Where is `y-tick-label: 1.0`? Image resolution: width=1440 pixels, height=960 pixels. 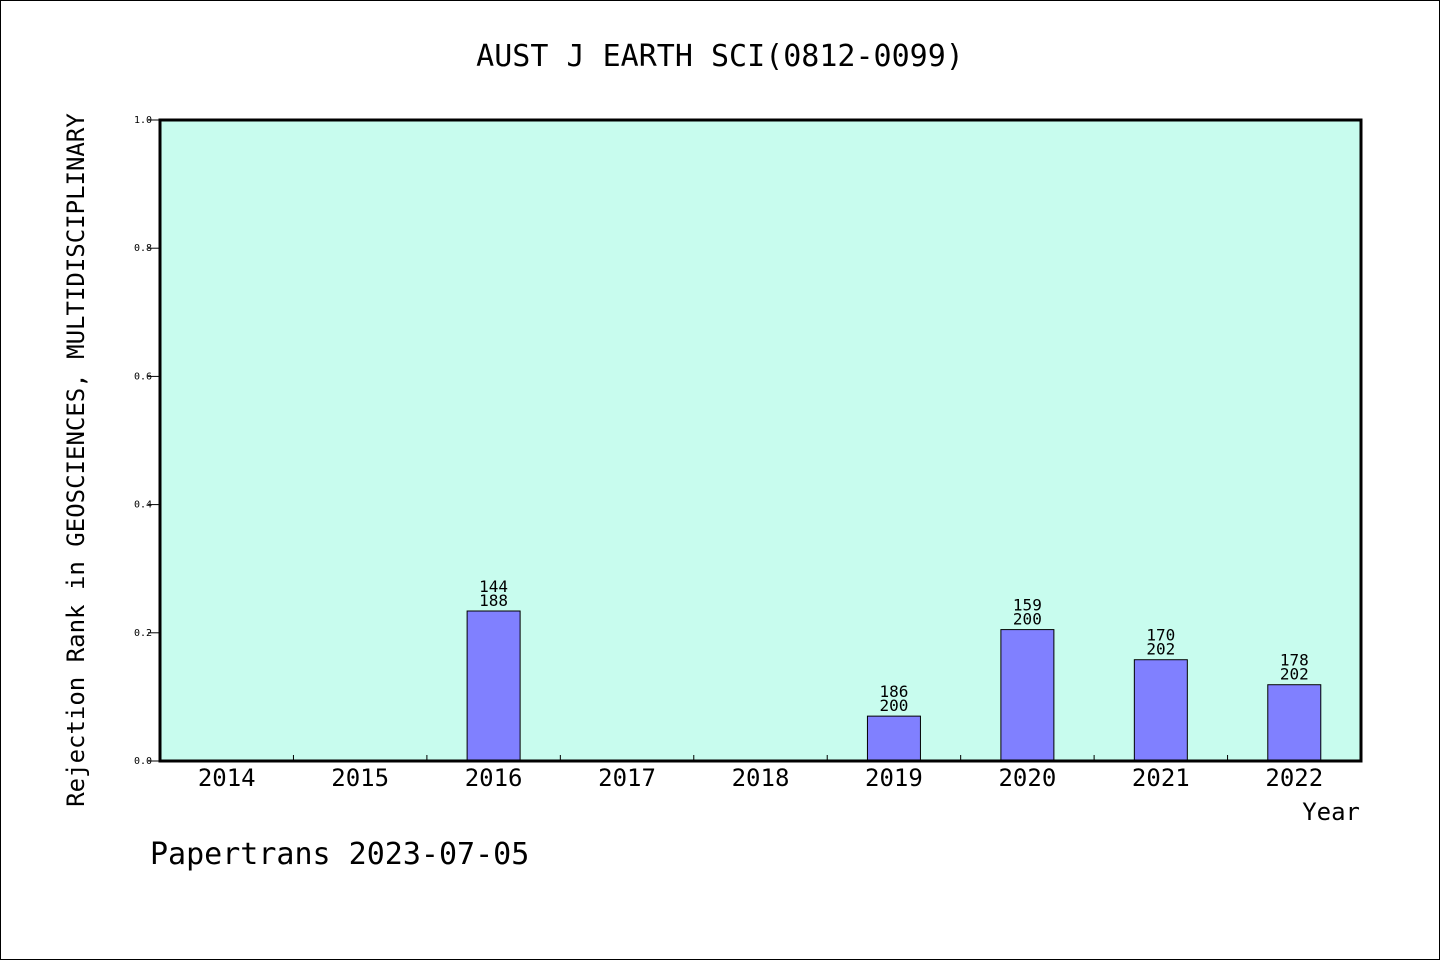
y-tick-label: 1.0 is located at coordinates (143, 120).